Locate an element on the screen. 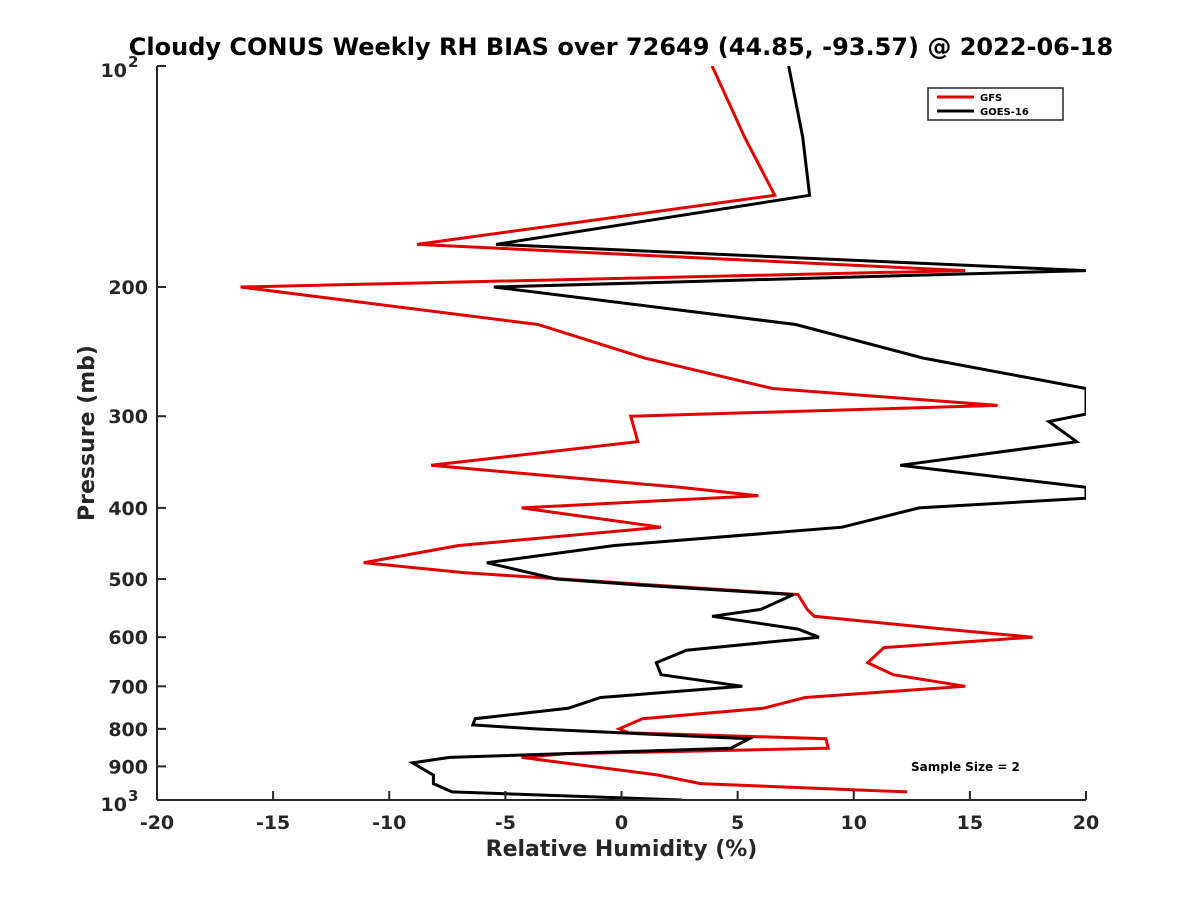  y-tick-label: 500 is located at coordinates (128, 580).